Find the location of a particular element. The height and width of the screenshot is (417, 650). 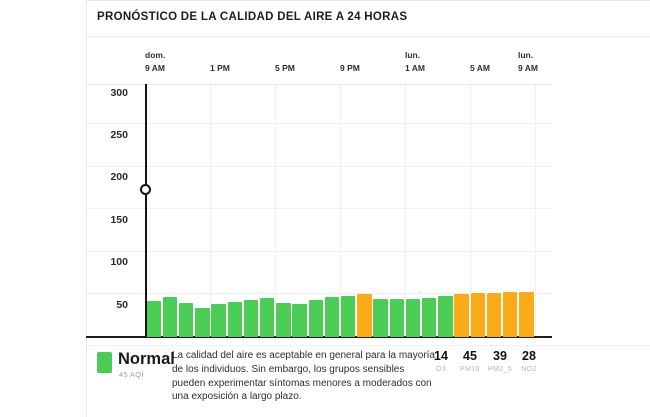

y-axis-tick-label: 300 is located at coordinates (119, 92).